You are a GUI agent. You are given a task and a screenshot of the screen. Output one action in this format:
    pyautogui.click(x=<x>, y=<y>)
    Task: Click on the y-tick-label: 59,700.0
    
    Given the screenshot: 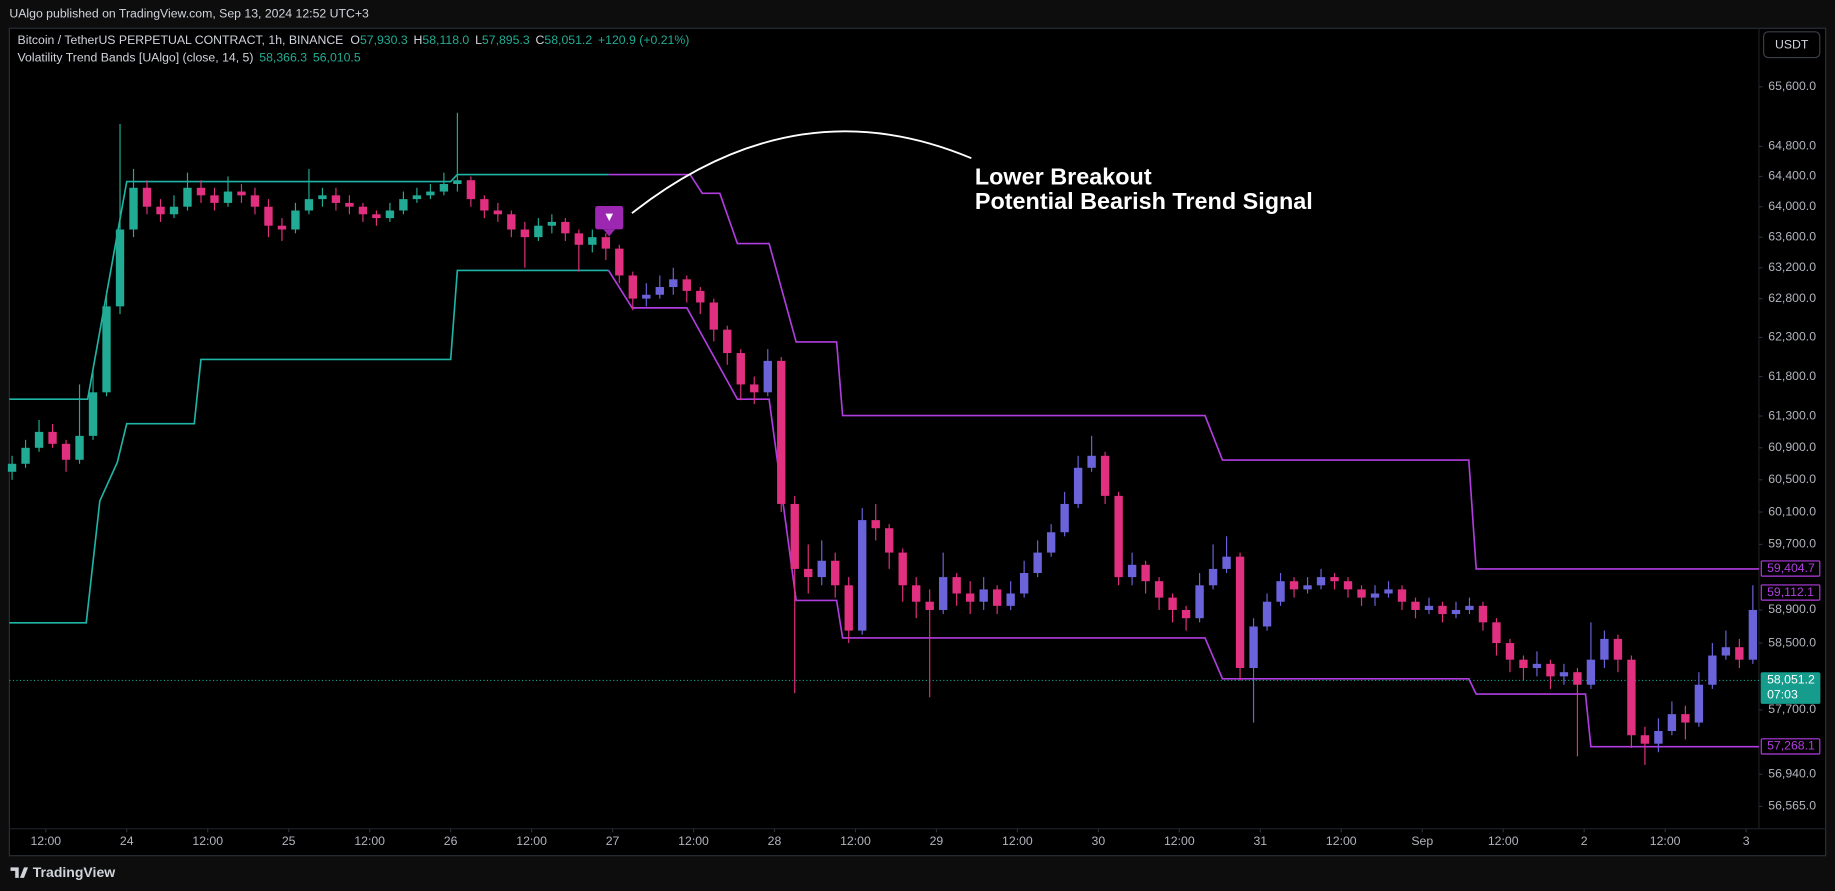 What is the action you would take?
    pyautogui.click(x=1792, y=544)
    